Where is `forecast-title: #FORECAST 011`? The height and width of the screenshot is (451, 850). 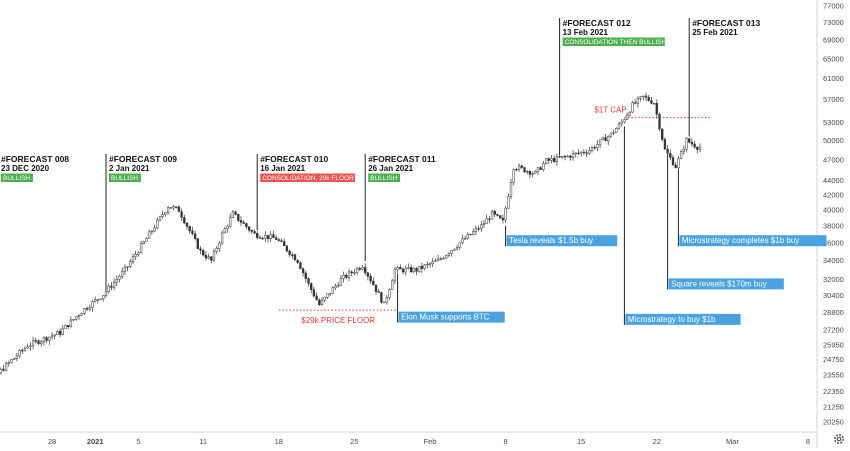 forecast-title: #FORECAST 011 is located at coordinates (402, 159).